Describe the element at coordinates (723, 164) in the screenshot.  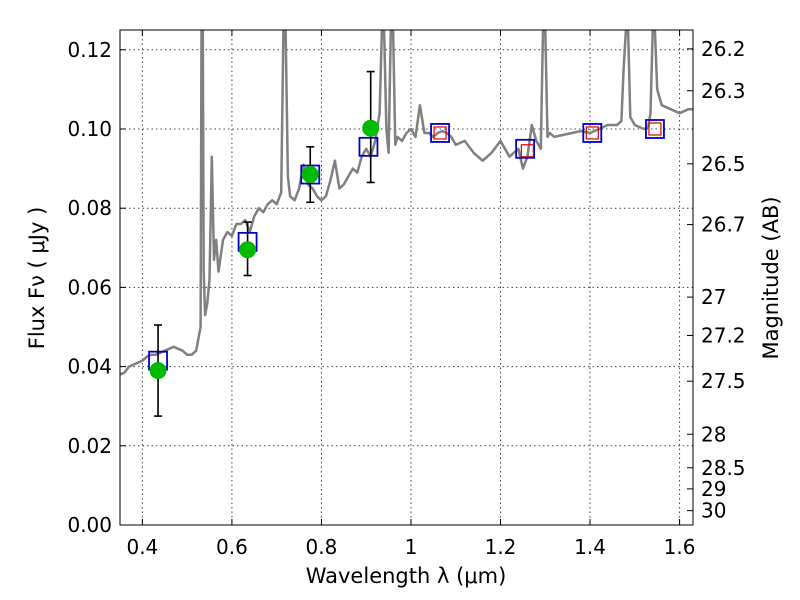
I see `y2-tick-label: 26.5` at that location.